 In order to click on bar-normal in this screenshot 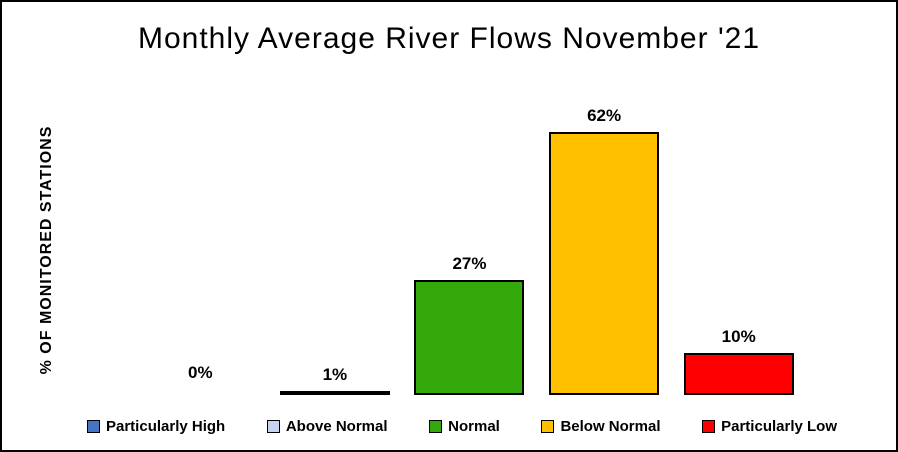, I will do `click(469, 337)`.